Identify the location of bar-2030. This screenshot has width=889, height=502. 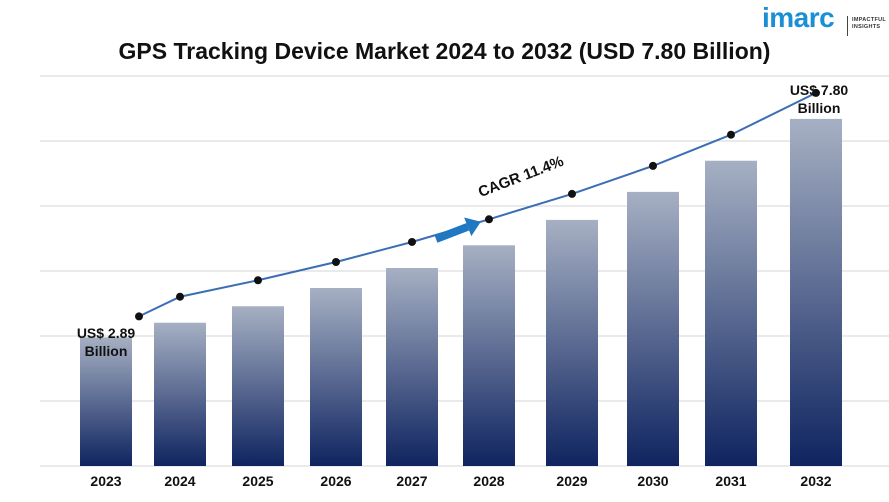
(653, 328).